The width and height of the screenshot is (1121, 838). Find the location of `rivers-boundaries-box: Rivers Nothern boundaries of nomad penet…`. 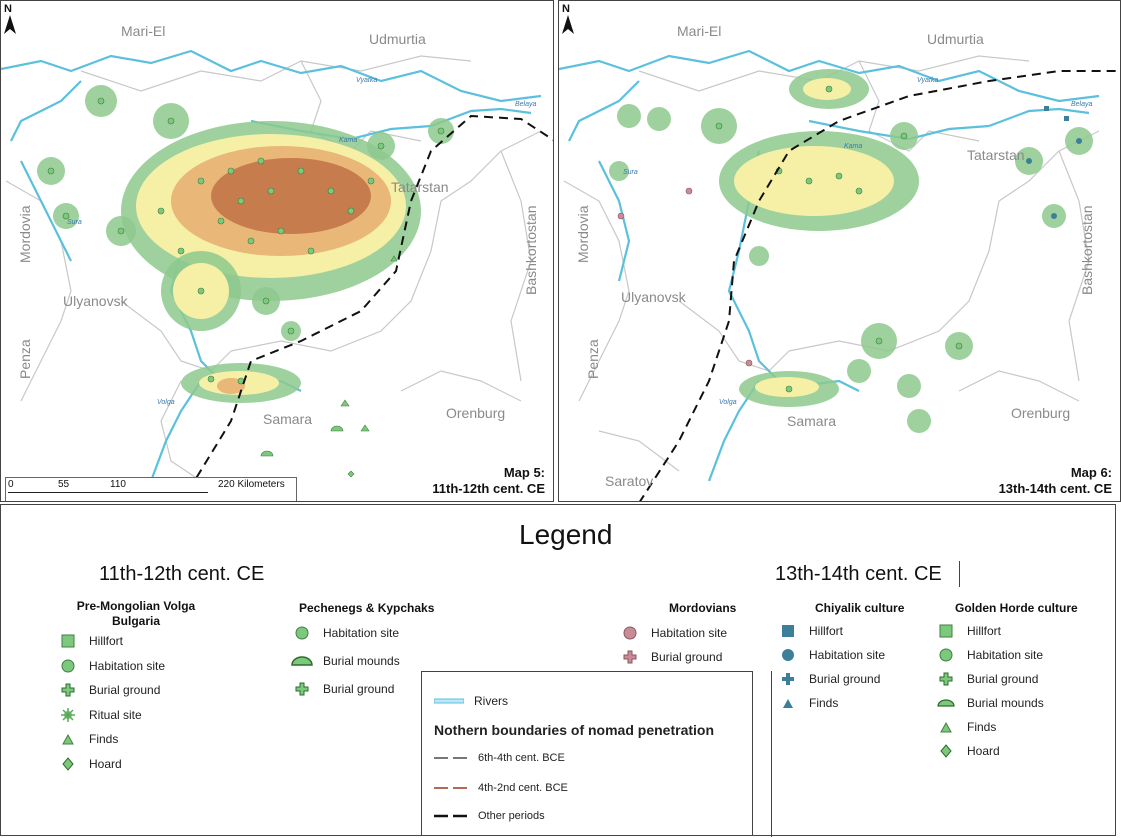

rivers-boundaries-box: Rivers Nothern boundaries of nomad penet… is located at coordinates (587, 753).